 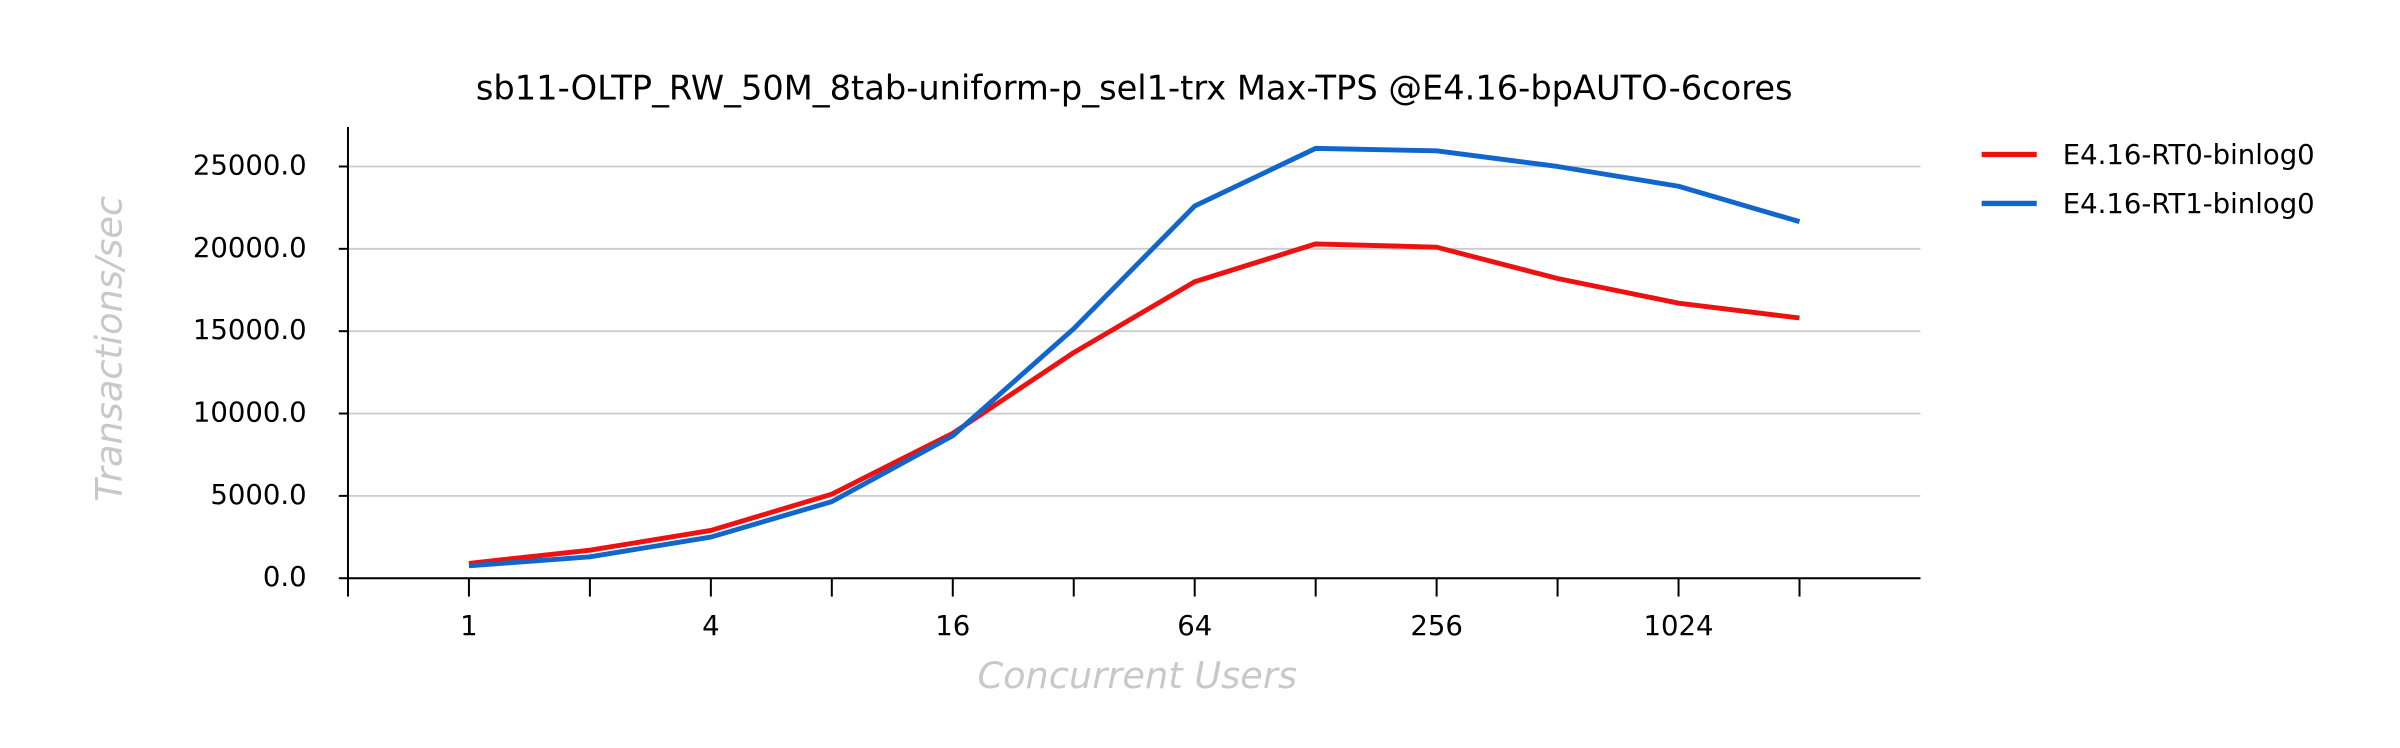 What do you see at coordinates (250, 165) in the screenshot?
I see `y-tick-label: 25000.0` at bounding box center [250, 165].